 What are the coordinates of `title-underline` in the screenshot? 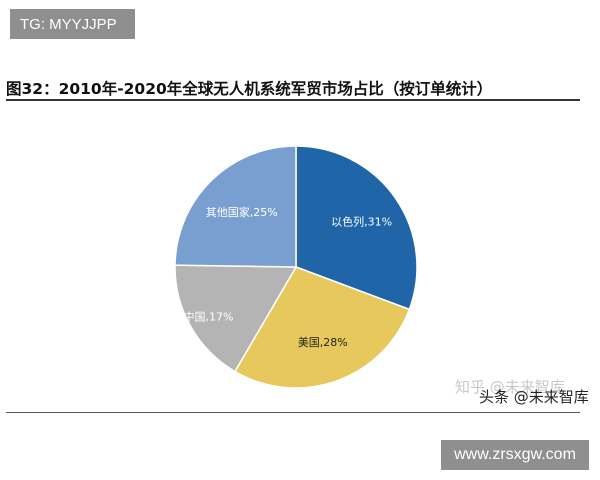 It's located at (293, 100).